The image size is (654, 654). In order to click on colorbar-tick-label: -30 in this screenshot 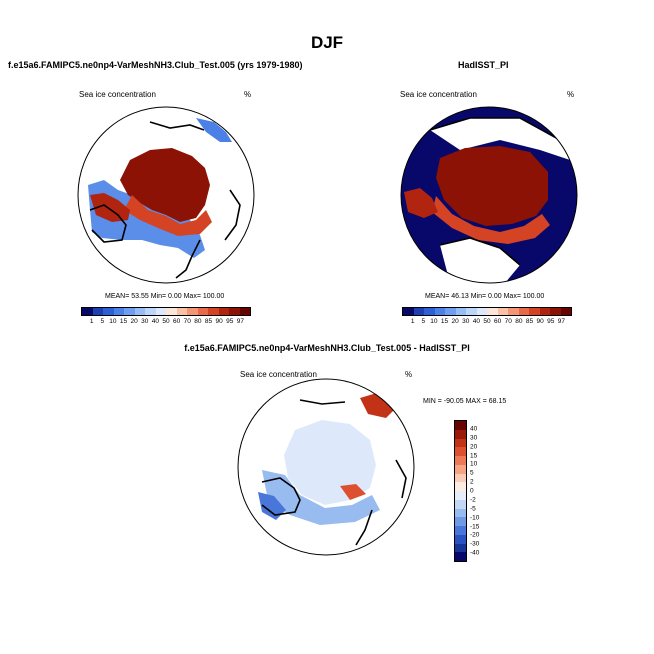, I will do `click(475, 544)`.